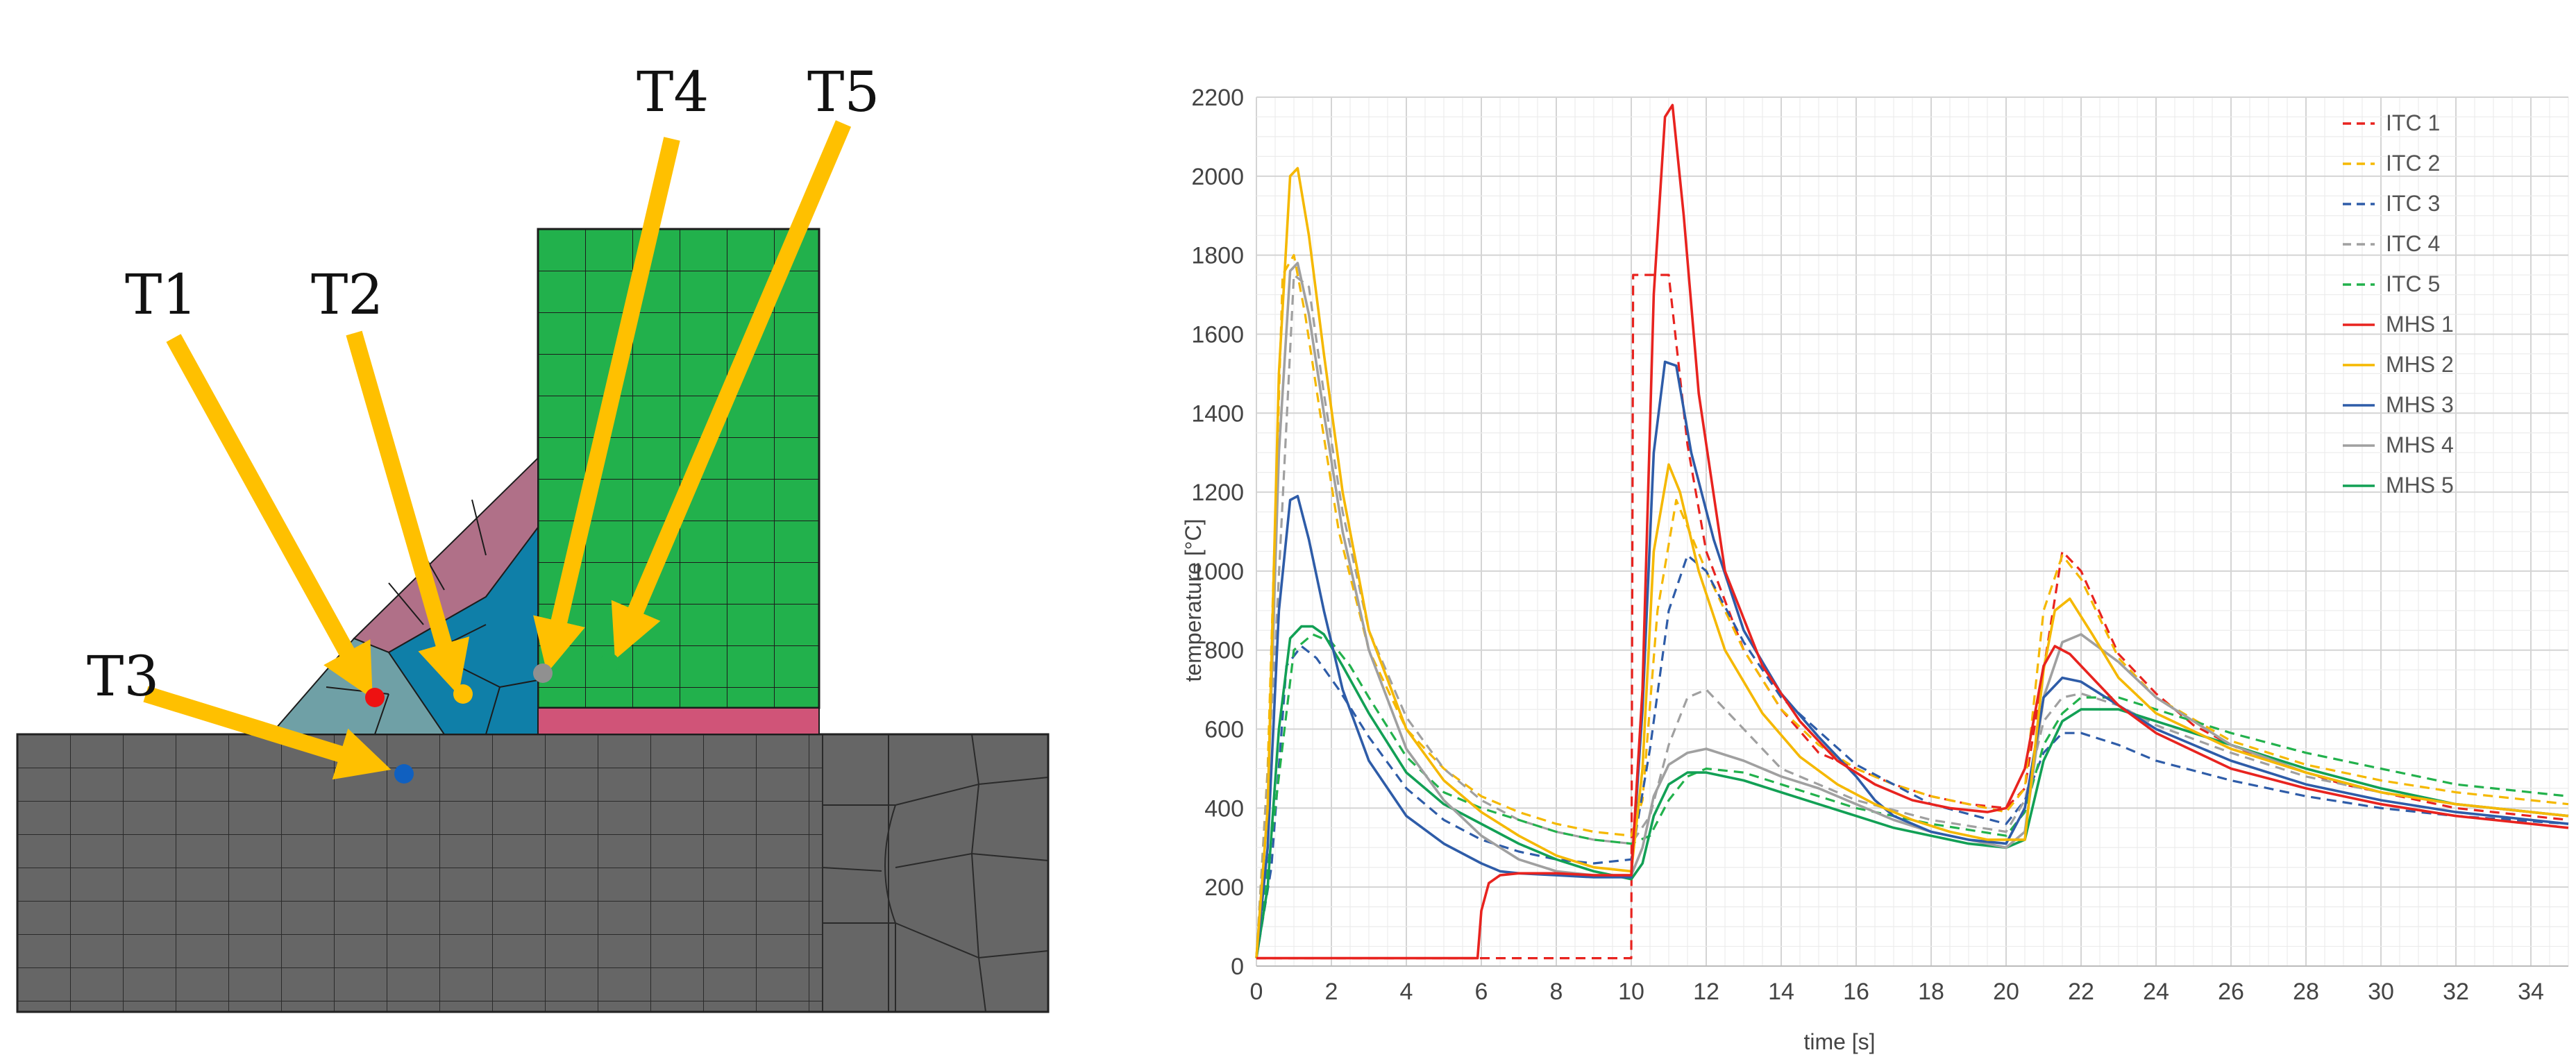 Image resolution: width=2576 pixels, height=1057 pixels. Describe the element at coordinates (2420, 404) in the screenshot. I see `legend-label: MHS 3` at that location.